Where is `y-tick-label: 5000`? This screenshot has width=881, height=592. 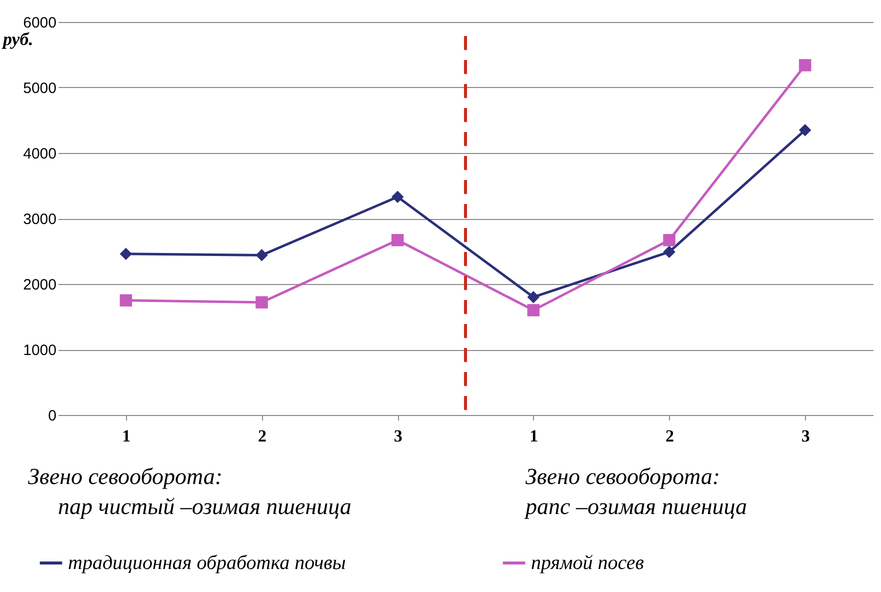 y-tick-label: 5000 is located at coordinates (39, 88).